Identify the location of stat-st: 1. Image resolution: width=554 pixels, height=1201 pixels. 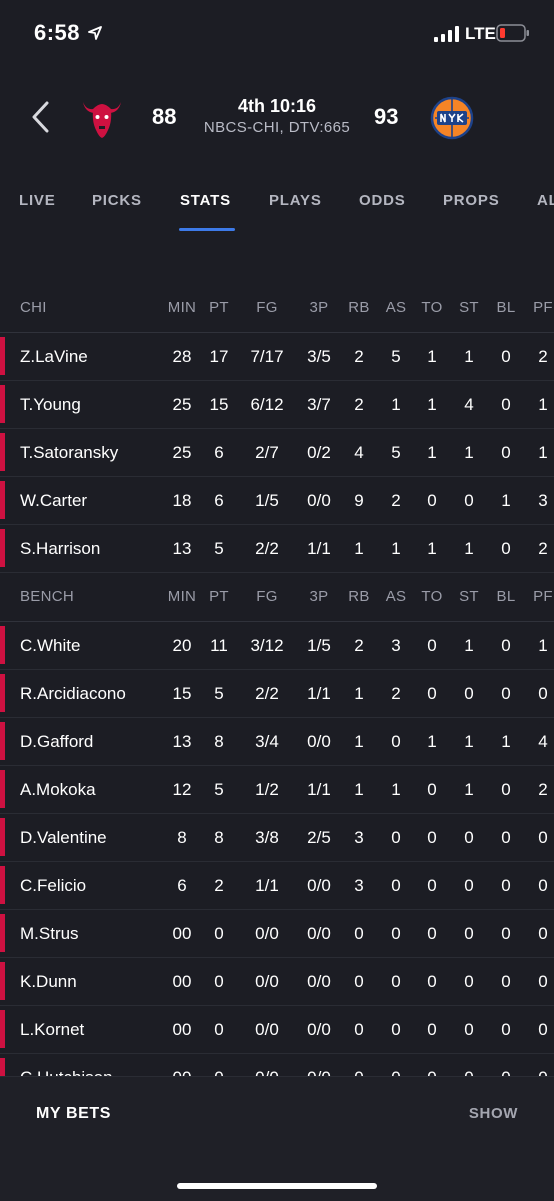
(469, 741).